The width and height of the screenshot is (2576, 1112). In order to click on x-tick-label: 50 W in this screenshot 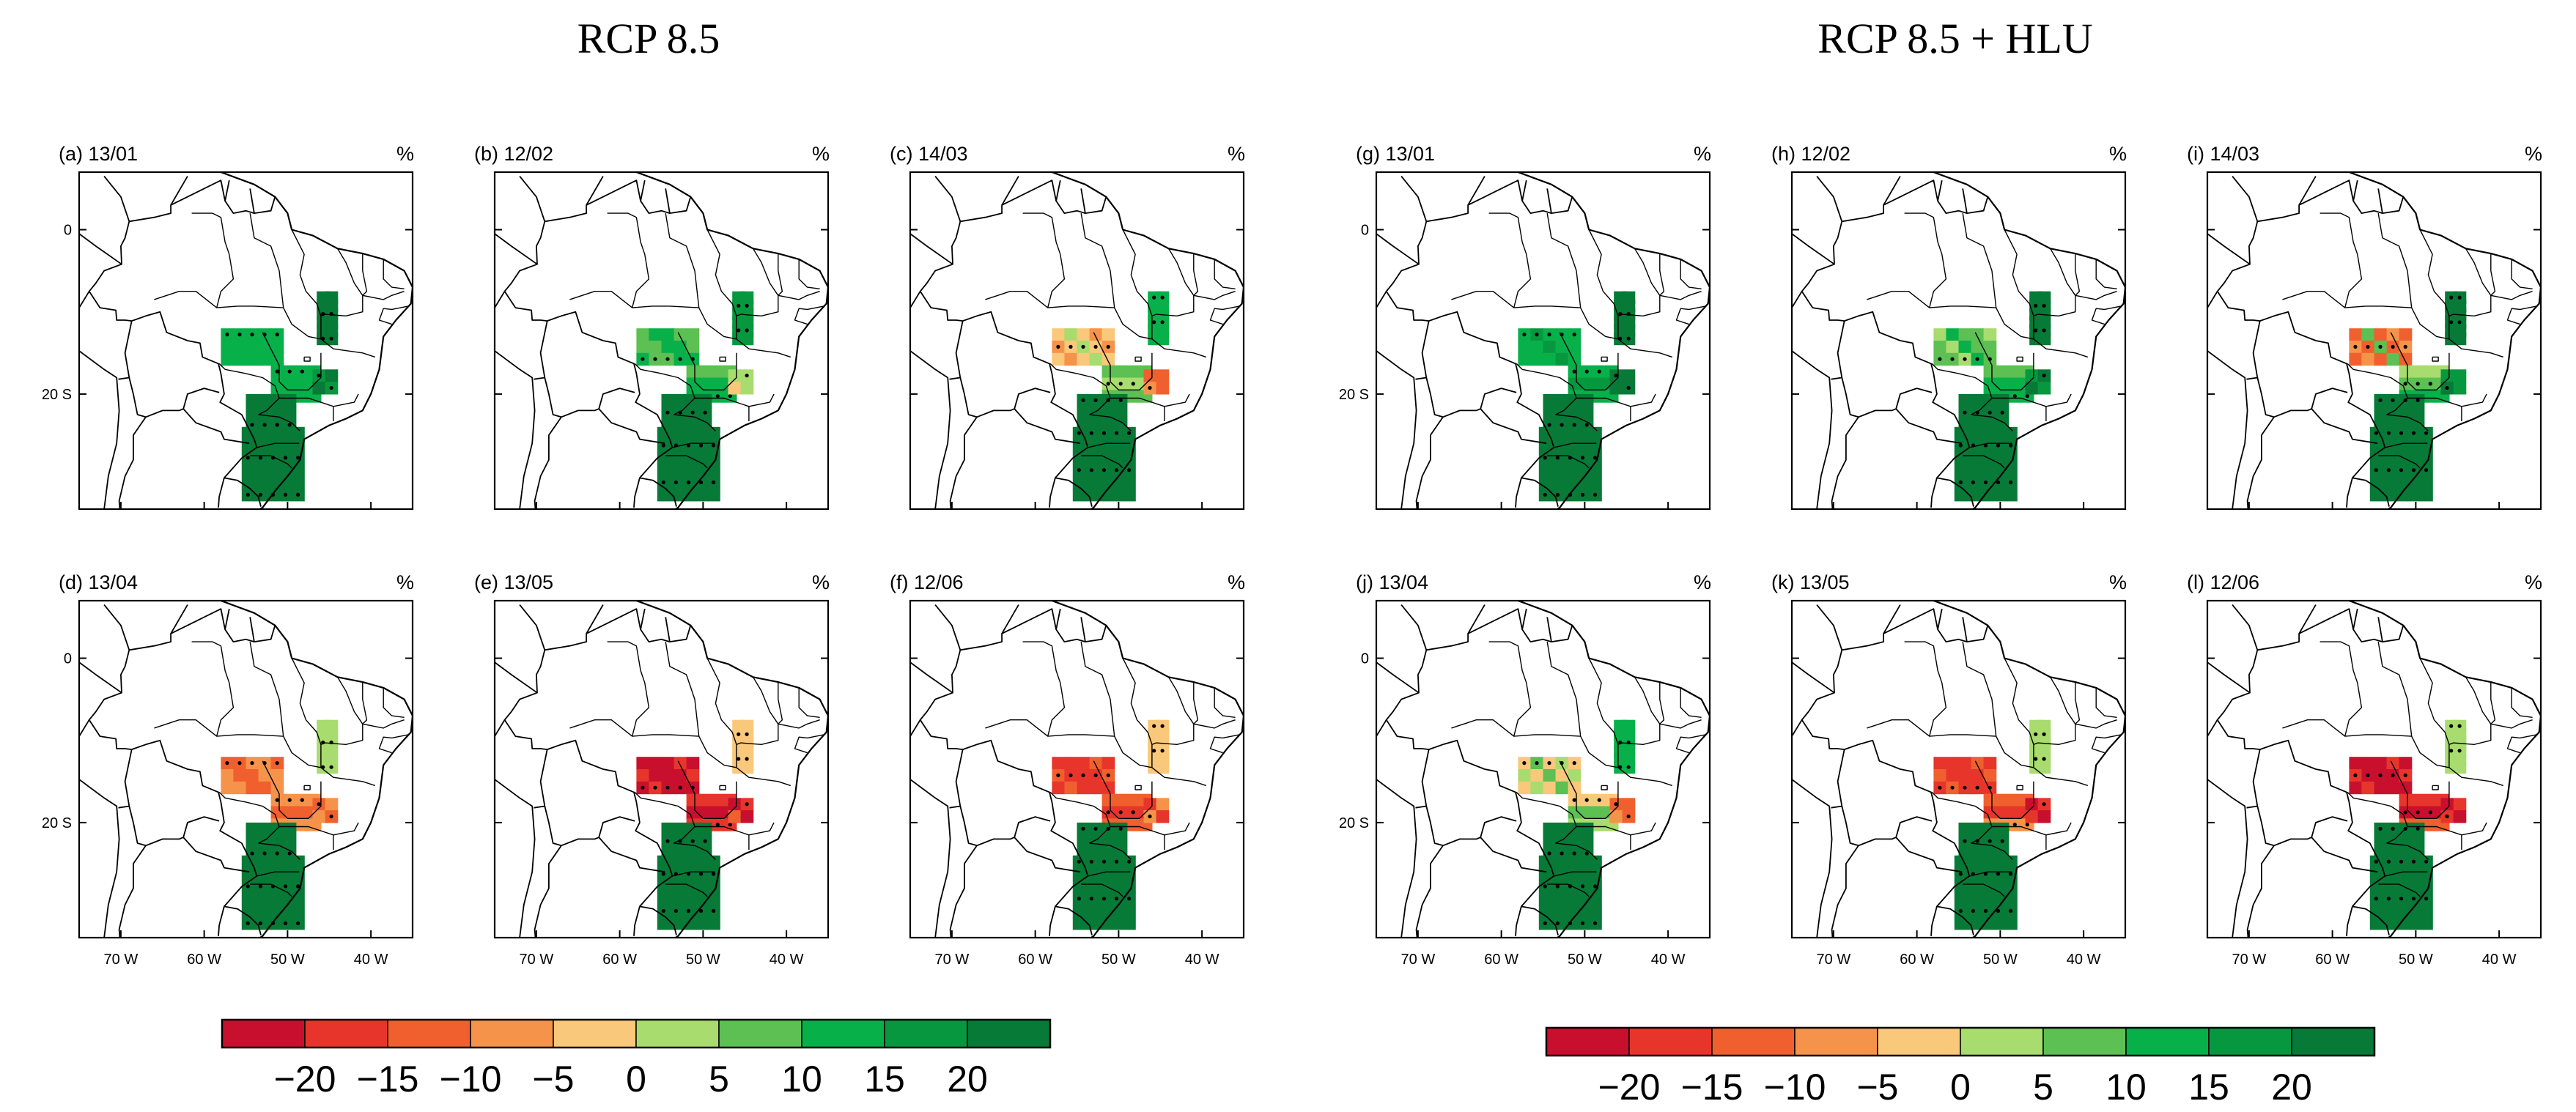, I will do `click(1585, 960)`.